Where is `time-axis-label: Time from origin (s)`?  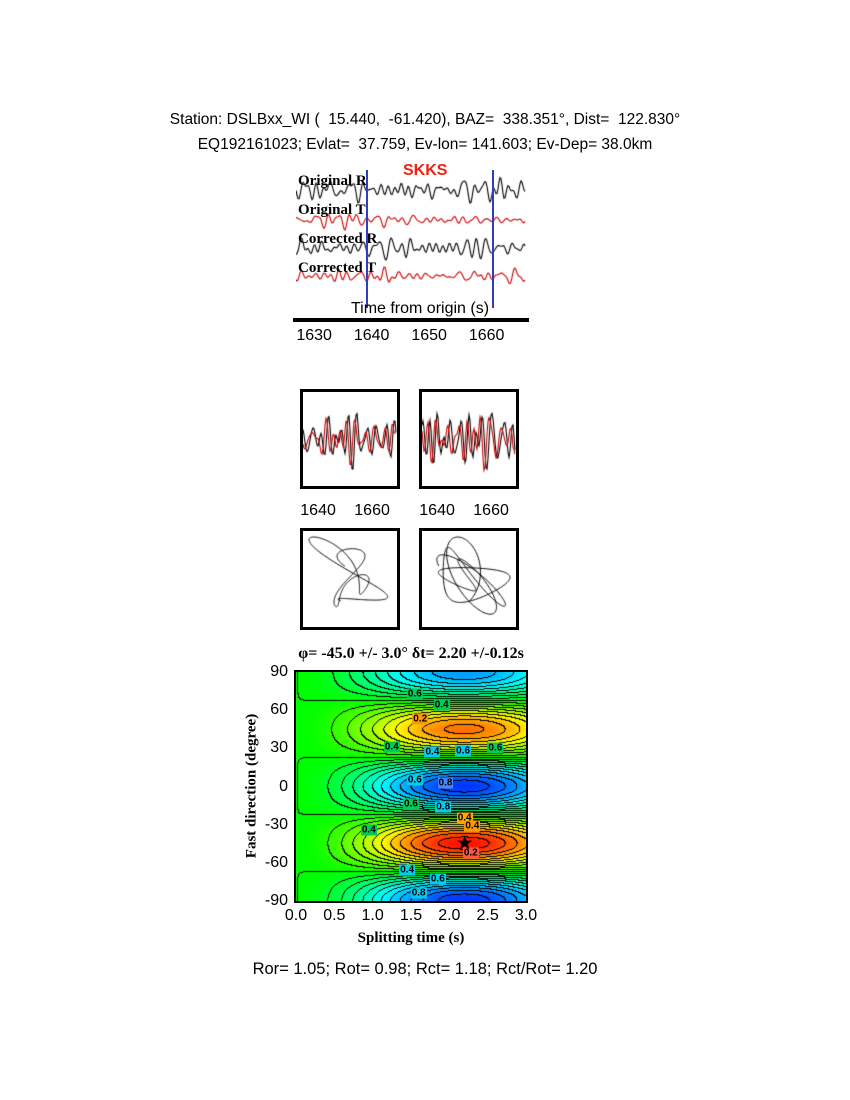 time-axis-label: Time from origin (s) is located at coordinates (420, 308).